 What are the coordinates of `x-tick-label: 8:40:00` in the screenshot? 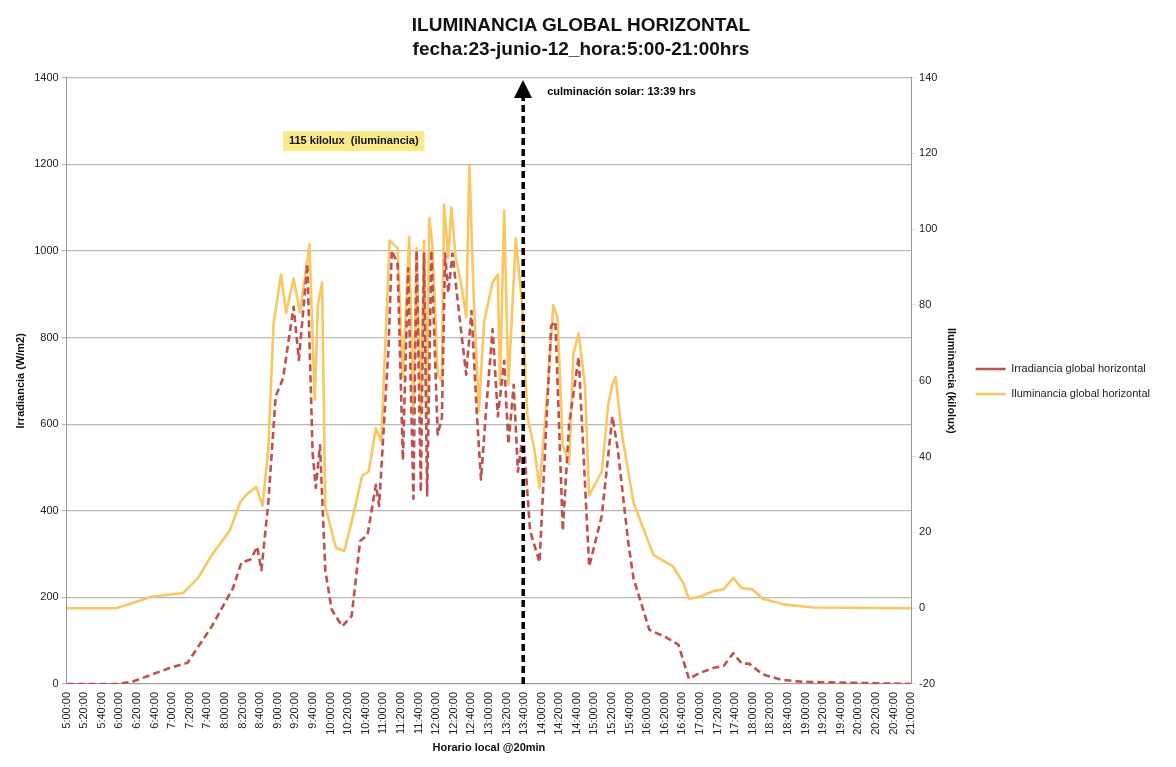 It's located at (259, 710).